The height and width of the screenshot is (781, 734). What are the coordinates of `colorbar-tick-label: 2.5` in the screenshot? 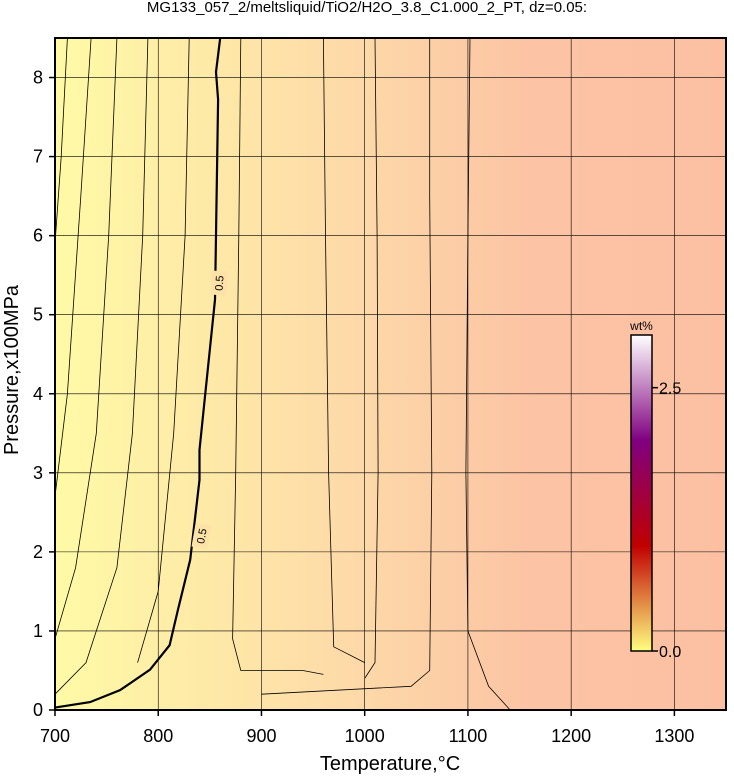 It's located at (670, 389).